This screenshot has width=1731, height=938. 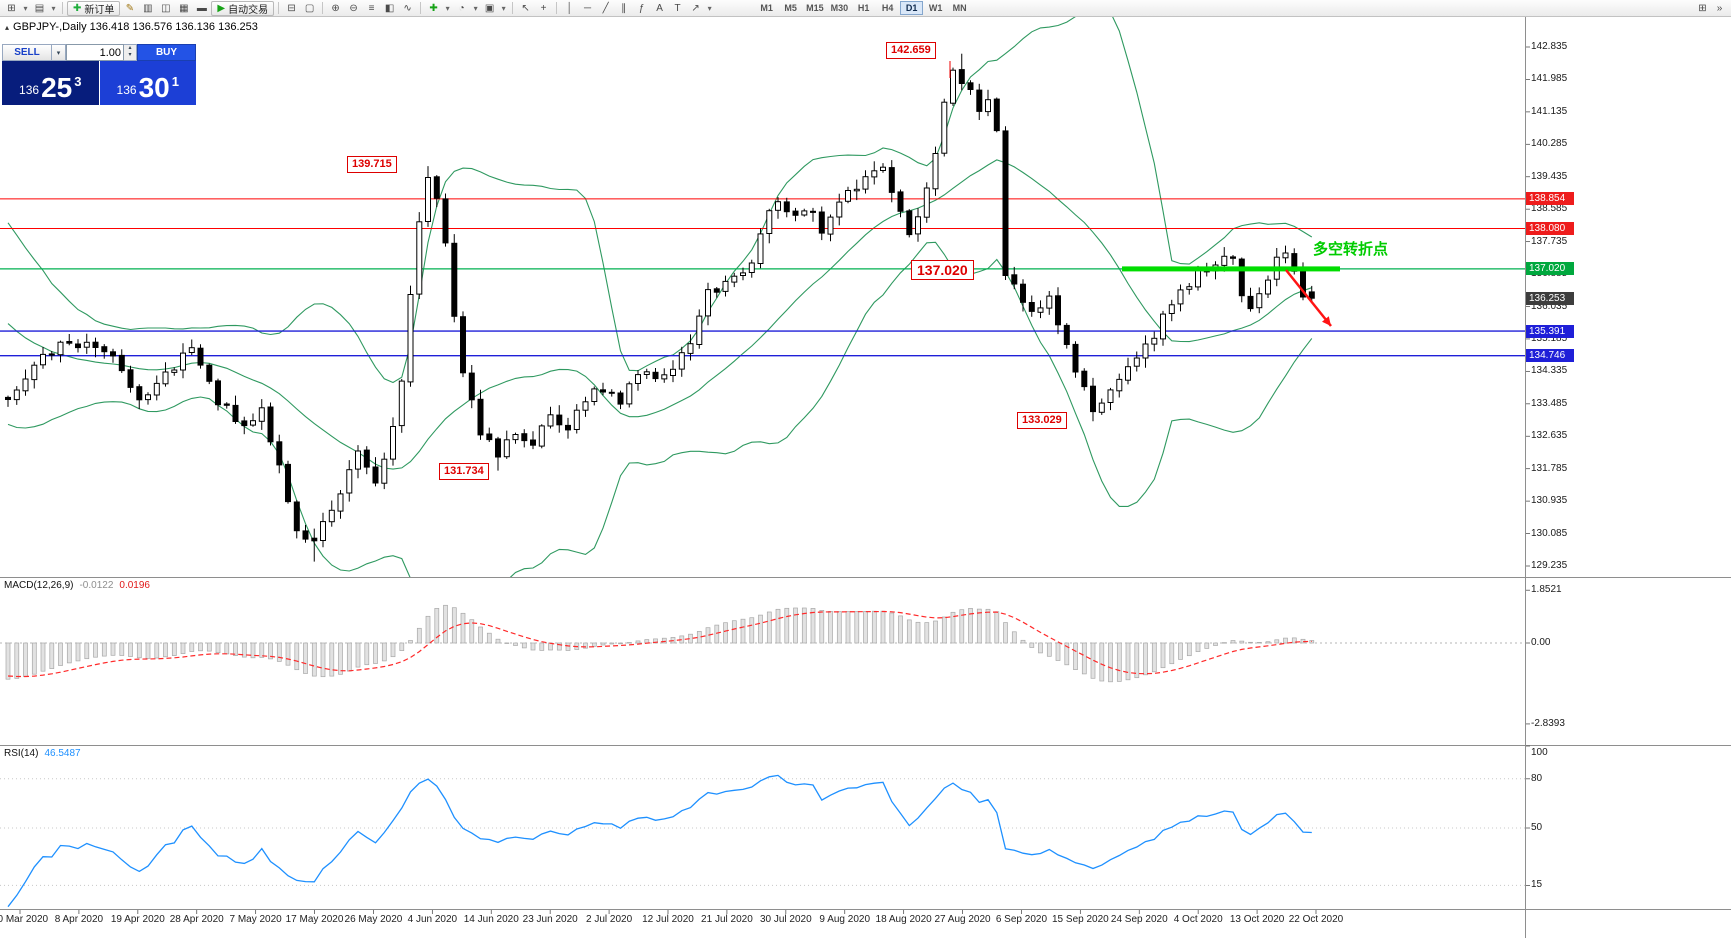 I want to click on macd-label: MACD(12,26,9), so click(x=39, y=585).